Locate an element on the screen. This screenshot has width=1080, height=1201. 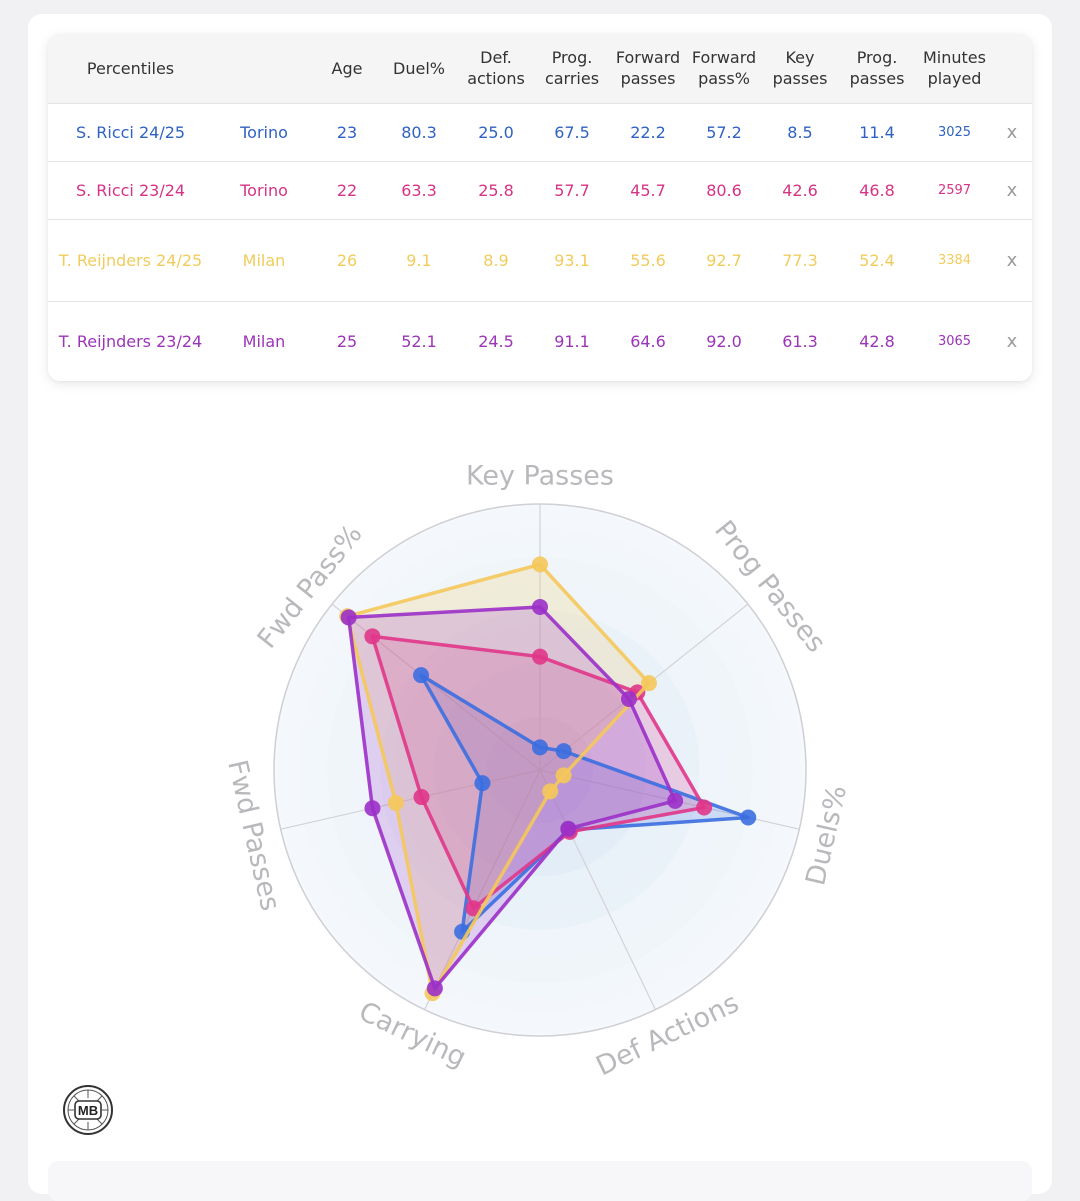
duel-cell: 52.1 is located at coordinates (419, 340).